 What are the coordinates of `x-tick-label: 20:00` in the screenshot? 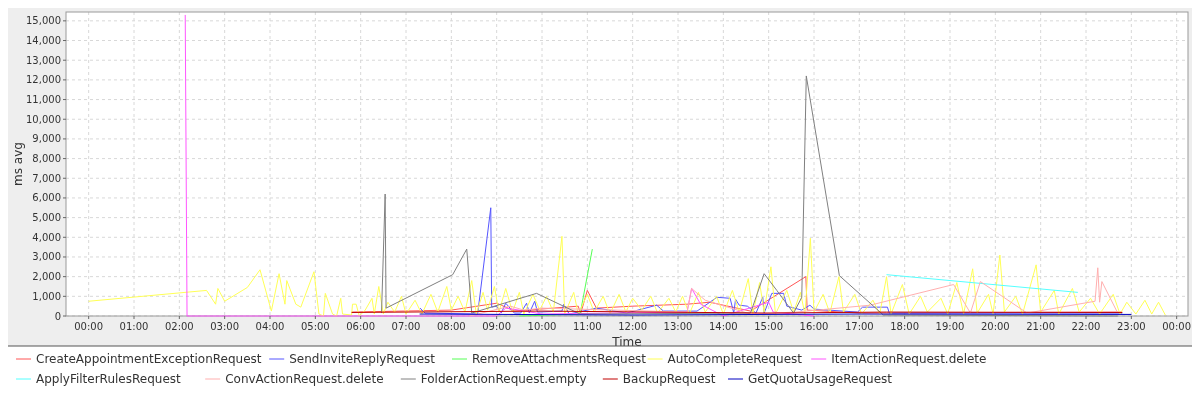 It's located at (995, 326).